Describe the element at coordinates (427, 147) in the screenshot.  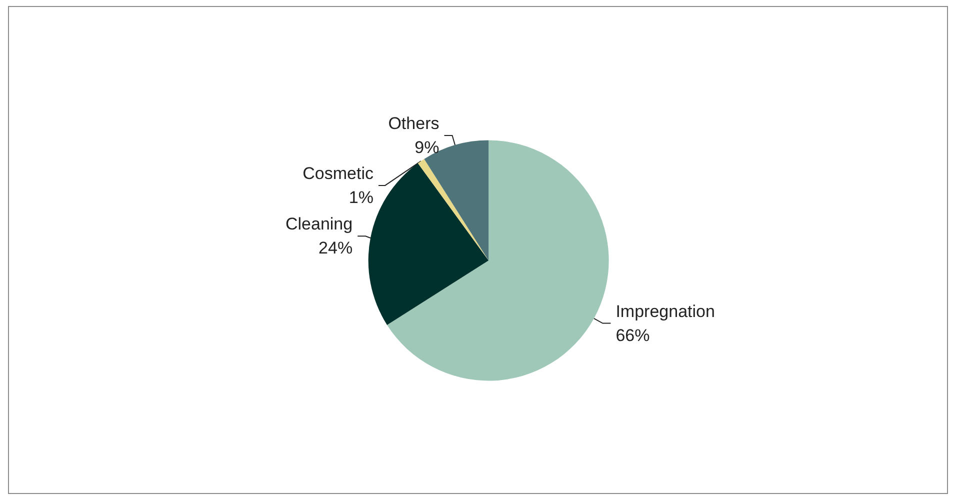
I see `data-label: 9%` at that location.